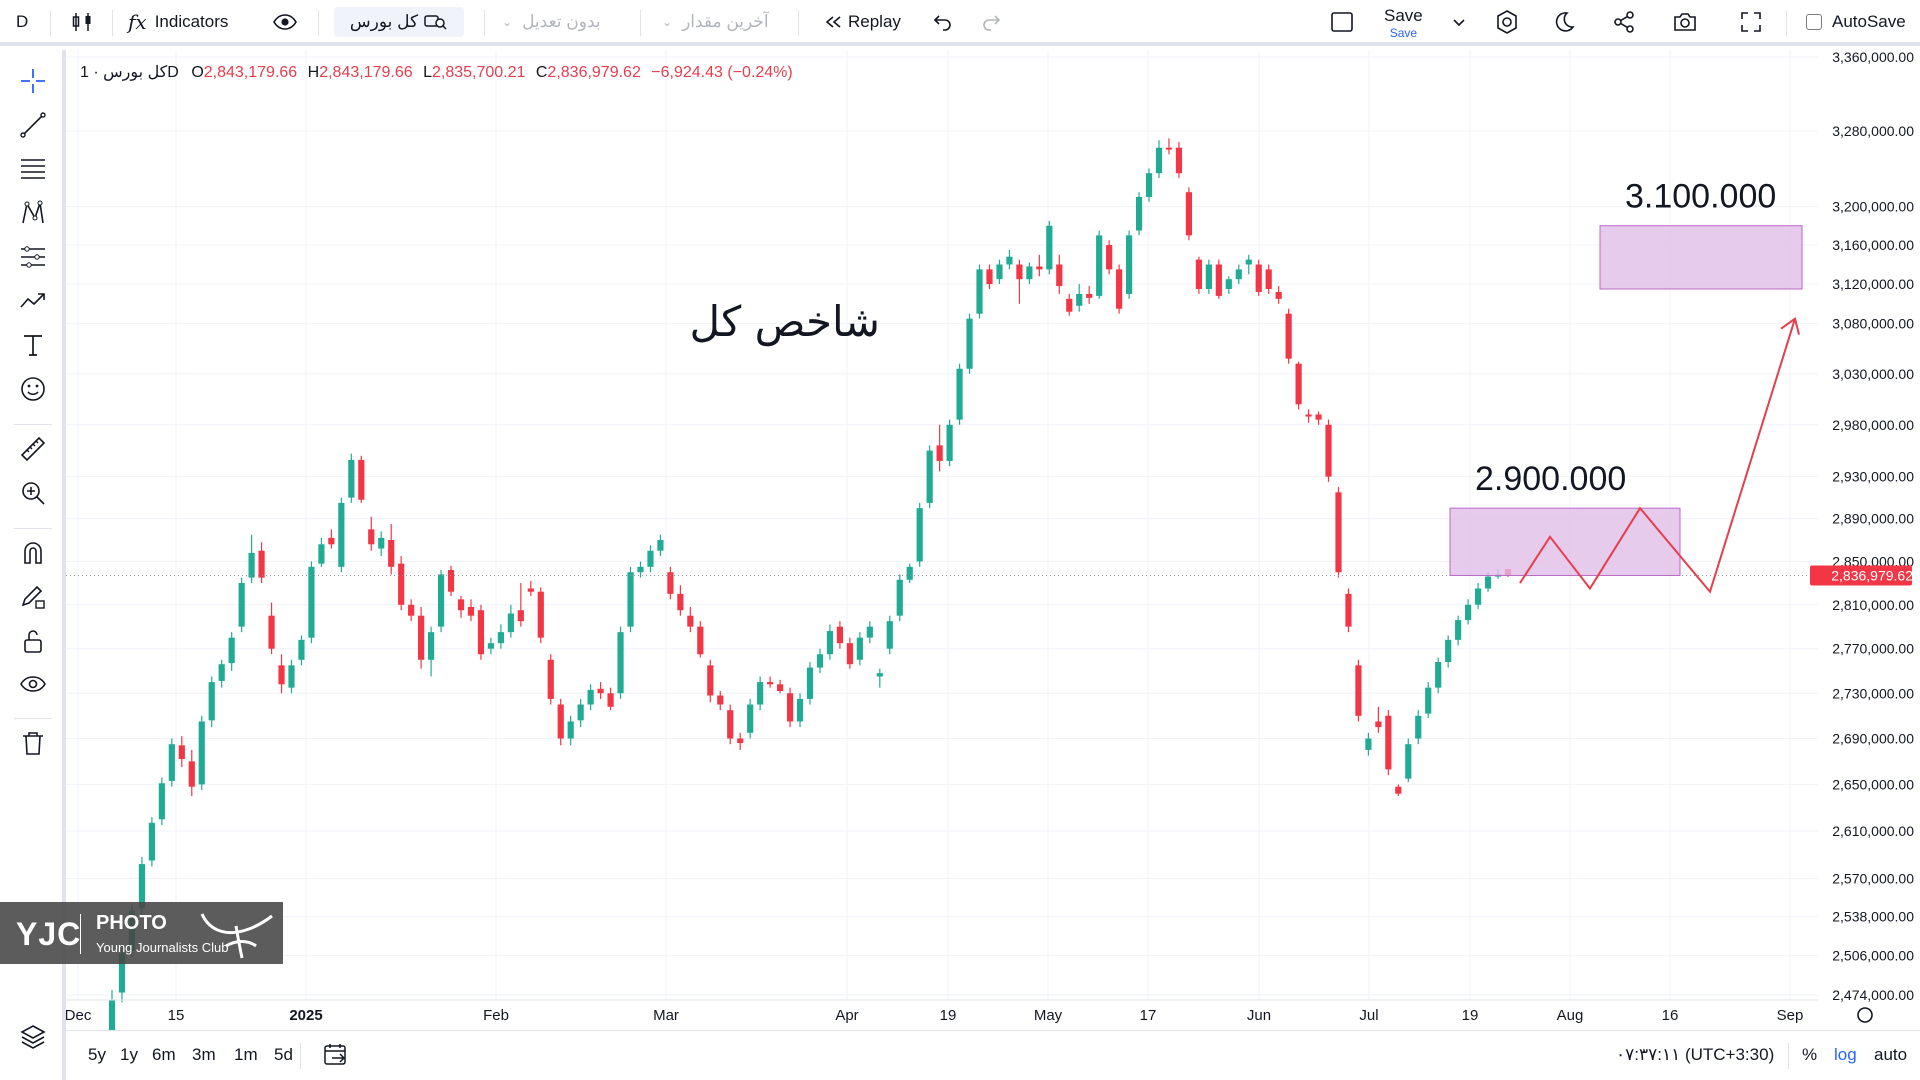 The image size is (1920, 1080). What do you see at coordinates (1873, 956) in the screenshot?
I see `price-tick-label: 2,506,000.00` at bounding box center [1873, 956].